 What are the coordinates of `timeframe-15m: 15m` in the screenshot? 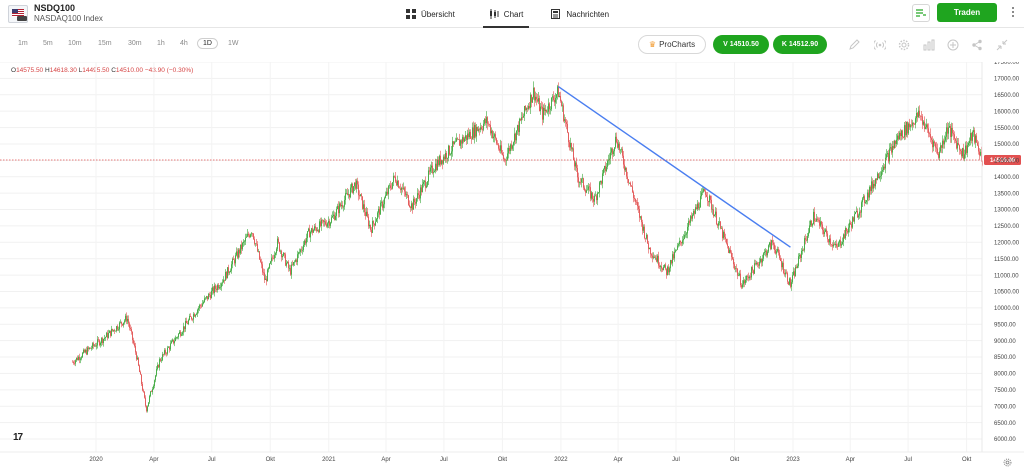 It's located at (105, 43).